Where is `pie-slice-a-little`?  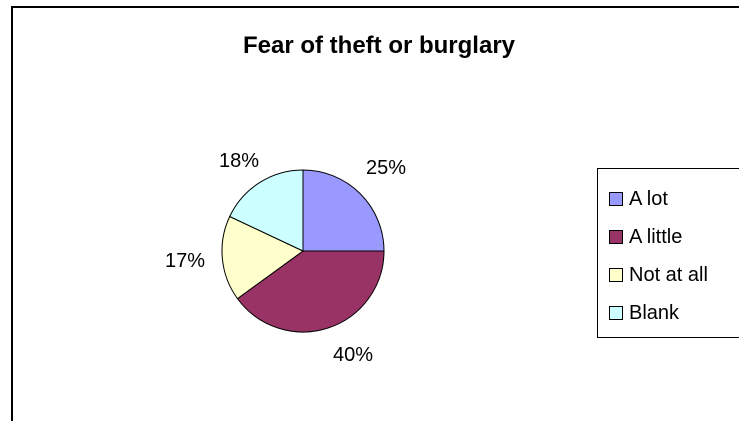 pie-slice-a-little is located at coordinates (310, 291).